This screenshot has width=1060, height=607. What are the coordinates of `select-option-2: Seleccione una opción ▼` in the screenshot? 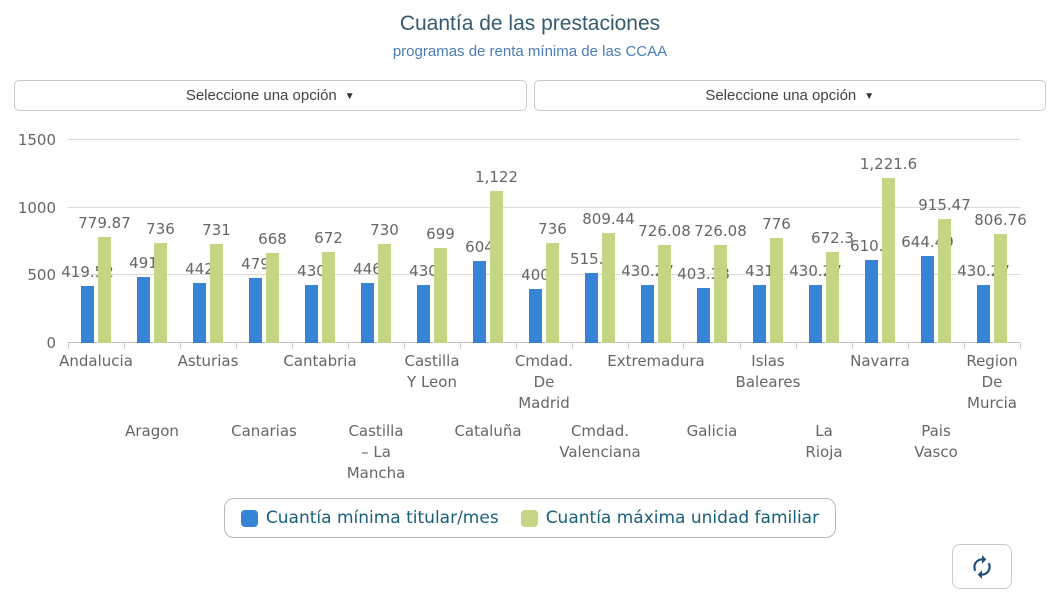 It's located at (789, 95).